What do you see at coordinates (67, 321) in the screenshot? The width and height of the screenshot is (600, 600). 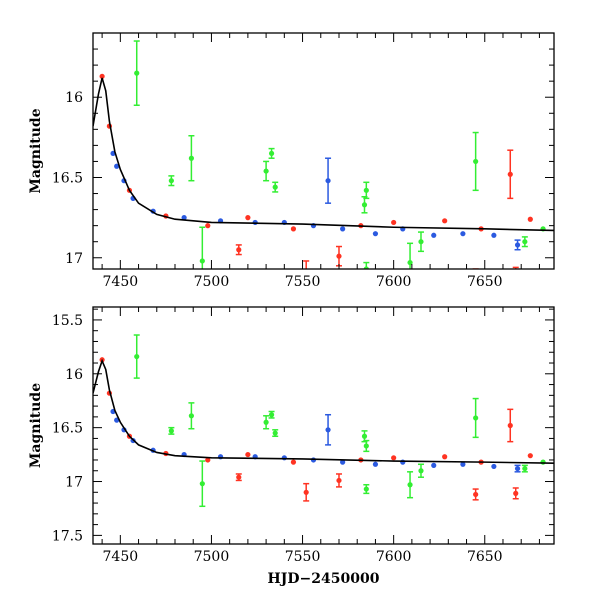 I see `y-tick-label: 15.5` at bounding box center [67, 321].